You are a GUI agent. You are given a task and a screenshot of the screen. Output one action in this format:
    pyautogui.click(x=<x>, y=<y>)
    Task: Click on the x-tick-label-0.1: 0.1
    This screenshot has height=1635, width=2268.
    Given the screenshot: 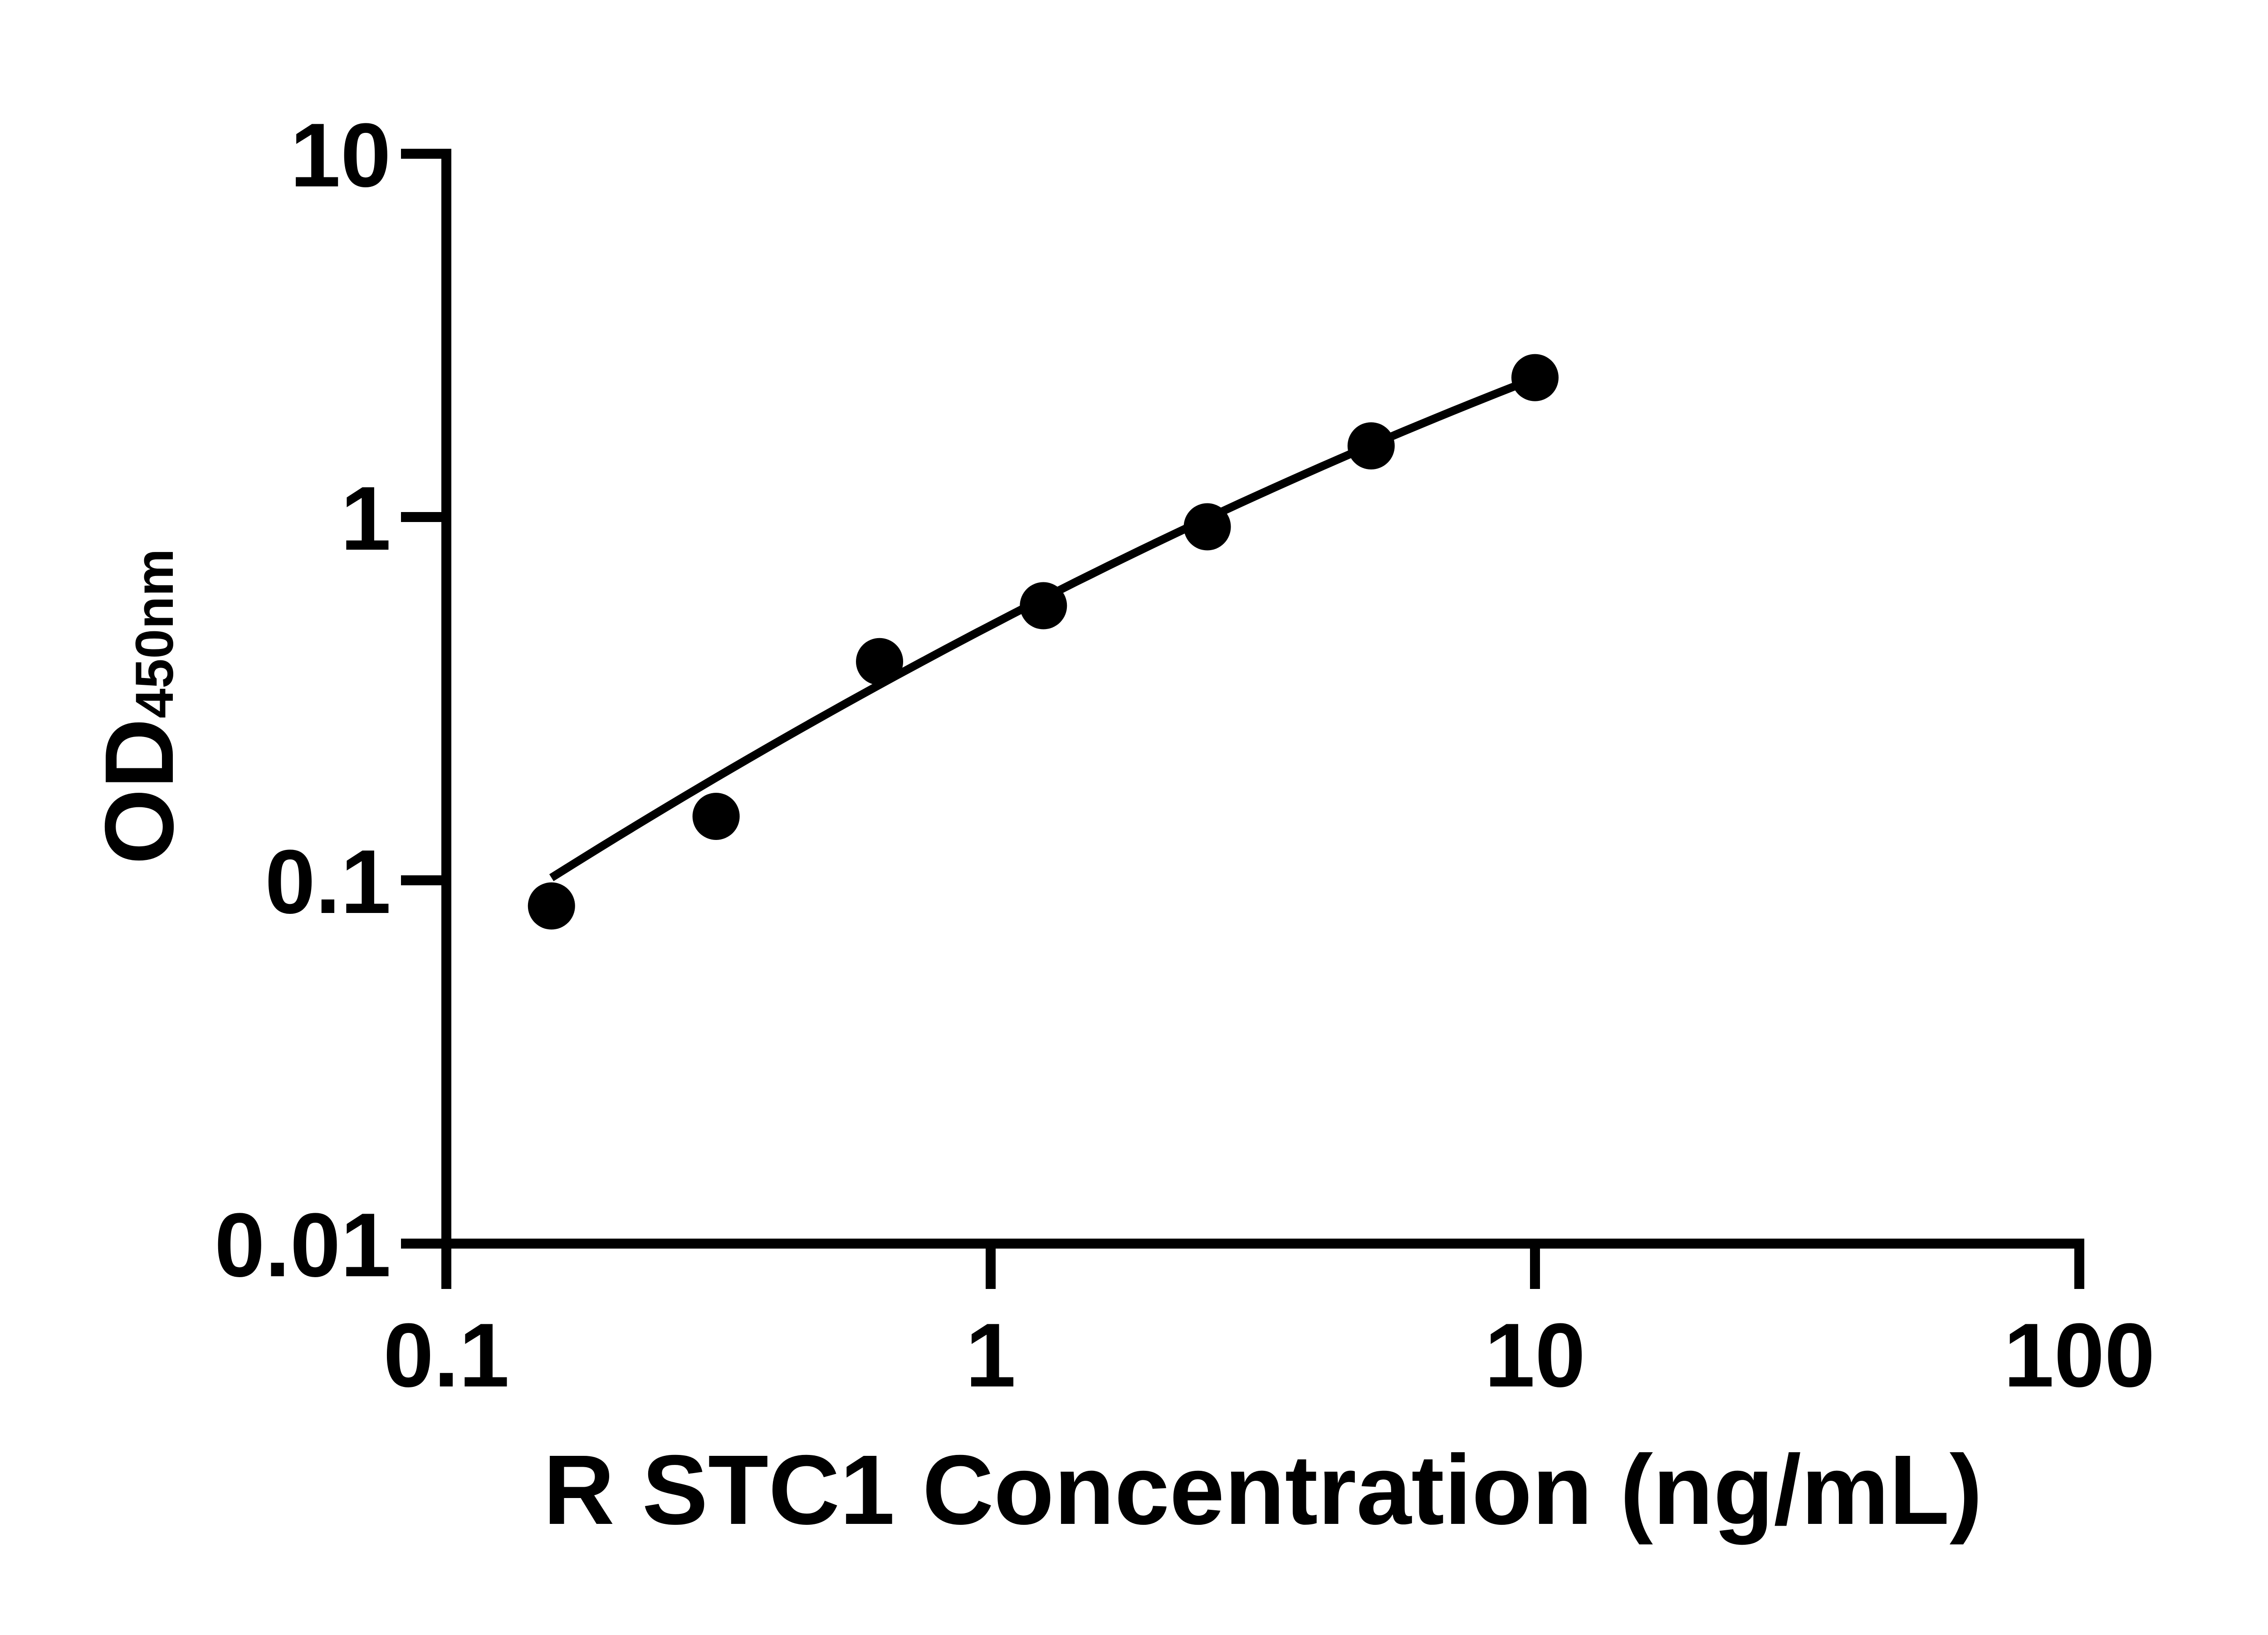 What is the action you would take?
    pyautogui.click(x=446, y=1356)
    